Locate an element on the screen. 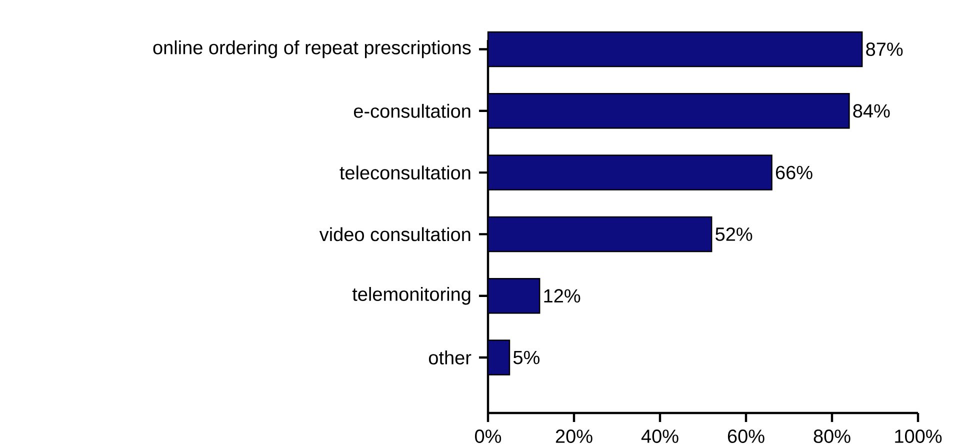 The width and height of the screenshot is (958, 447). data-label: 84% is located at coordinates (871, 111).